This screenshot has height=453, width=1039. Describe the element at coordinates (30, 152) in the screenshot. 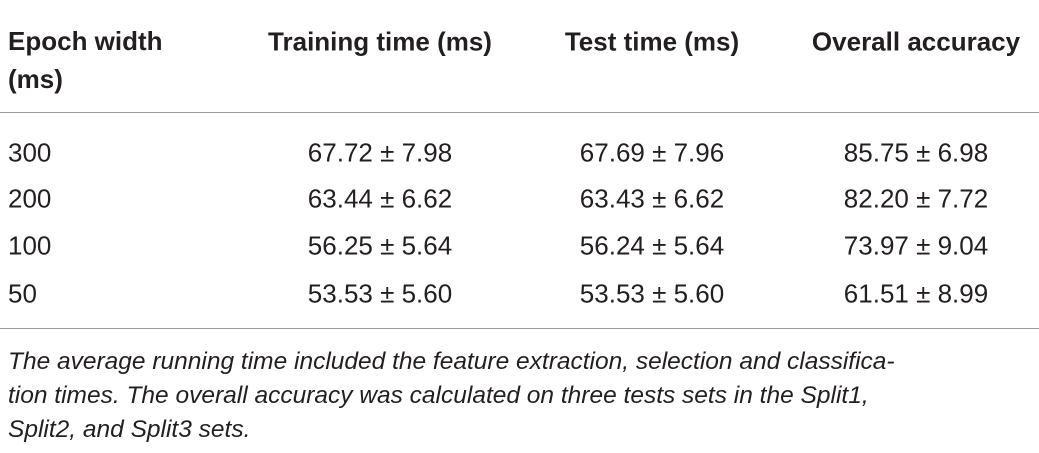

I see `table-cell: 300` at that location.